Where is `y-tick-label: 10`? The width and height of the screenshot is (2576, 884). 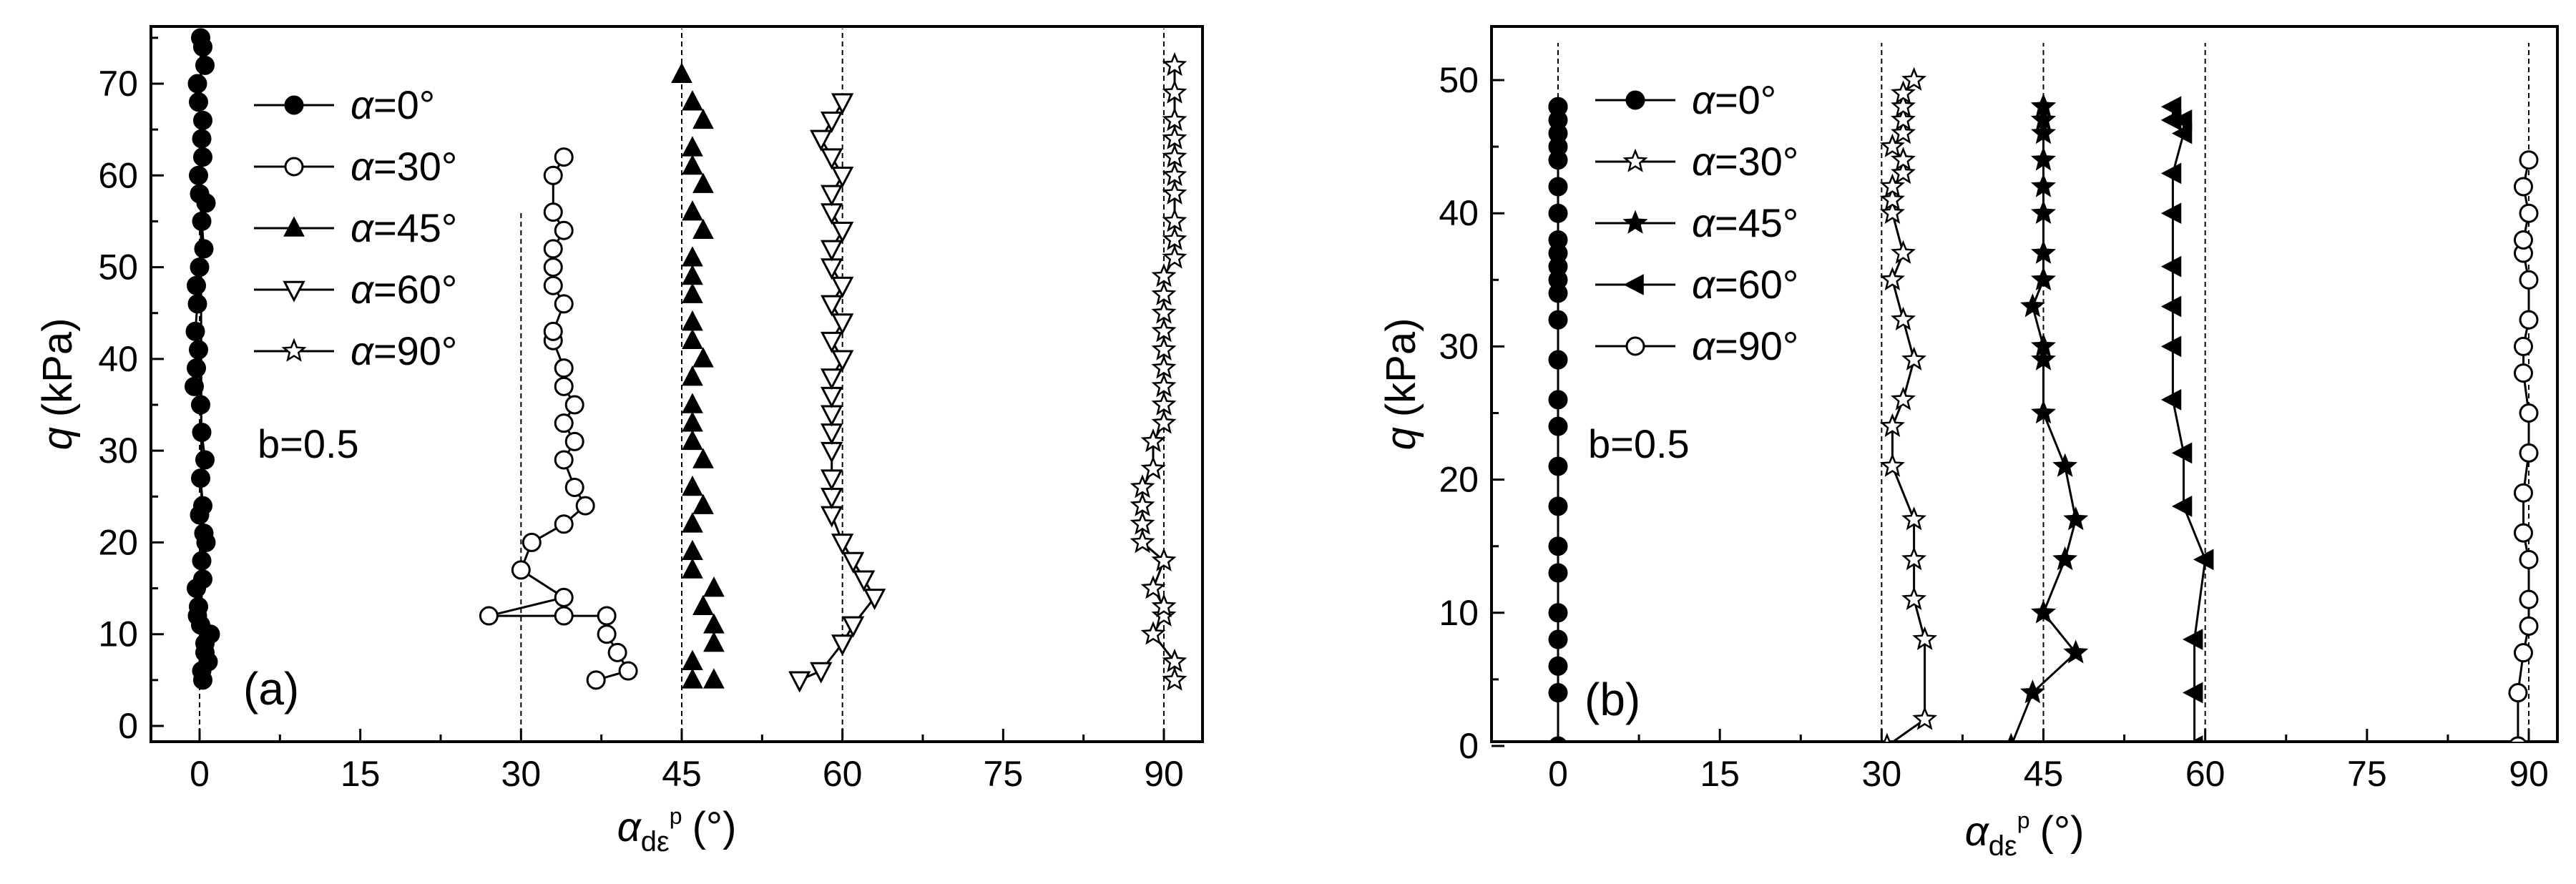
y-tick-label: 10 is located at coordinates (118, 634).